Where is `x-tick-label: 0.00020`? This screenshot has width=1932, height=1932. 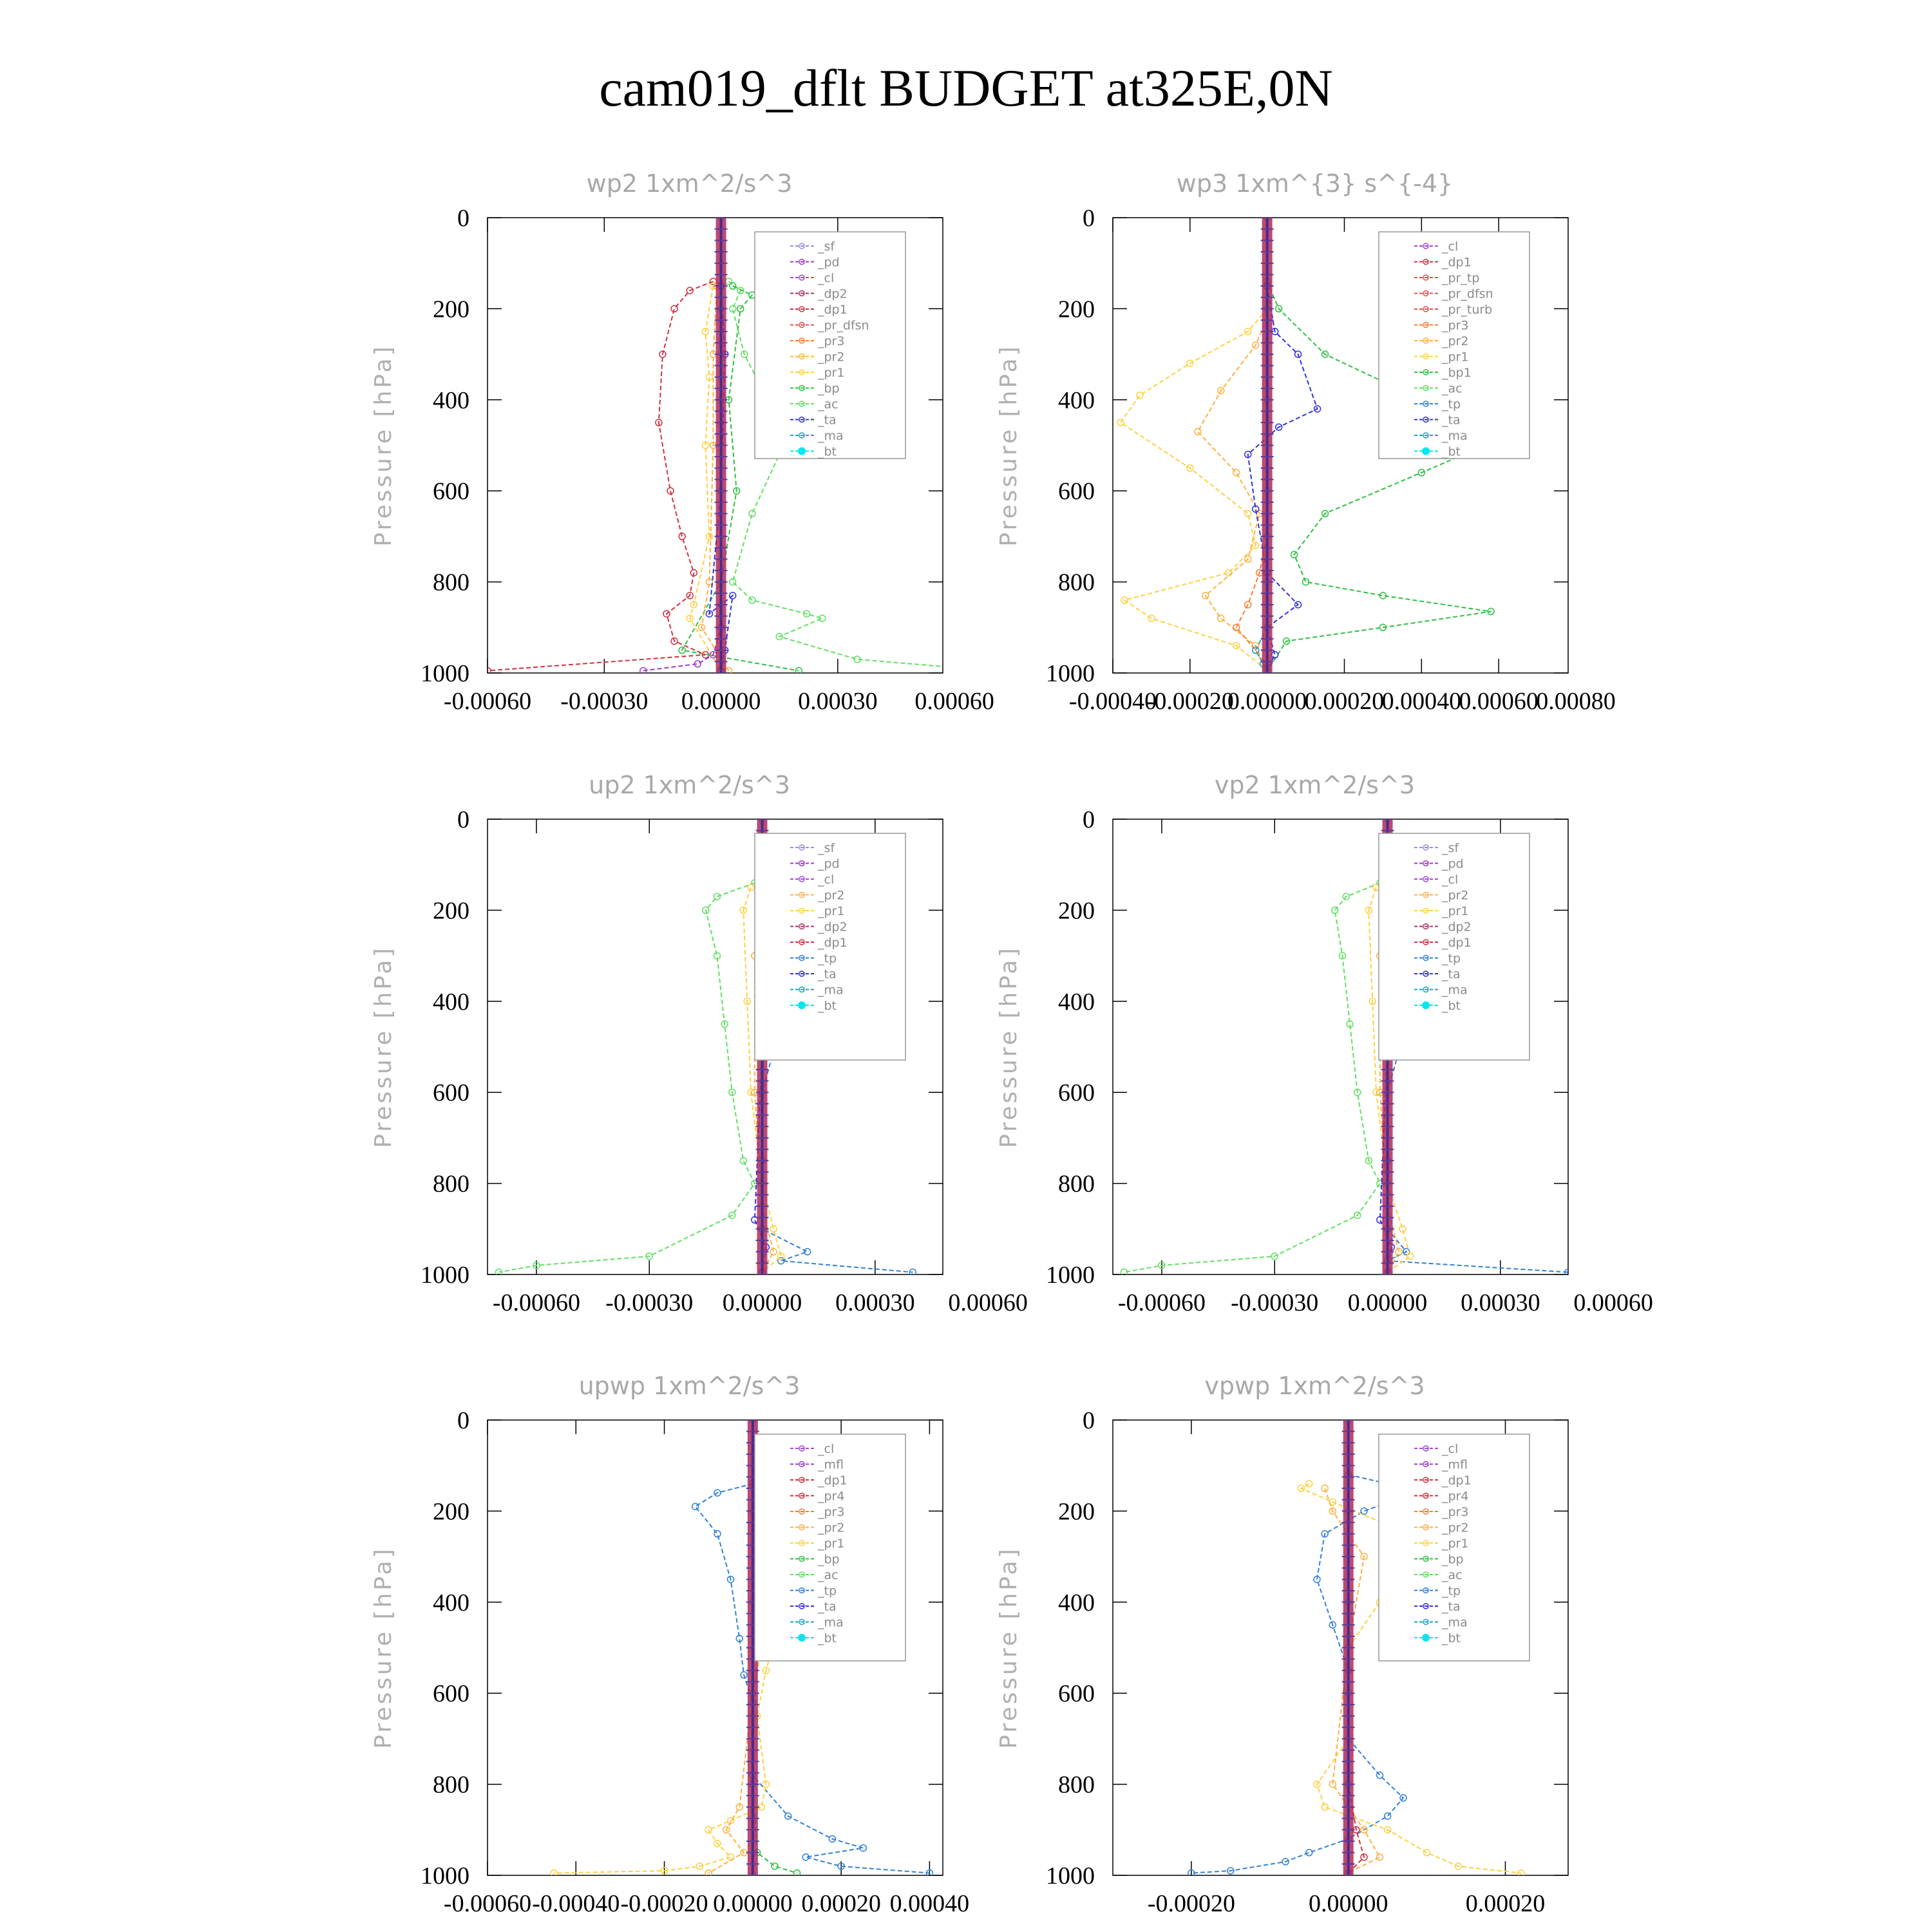
x-tick-label: 0.00020 is located at coordinates (1345, 701).